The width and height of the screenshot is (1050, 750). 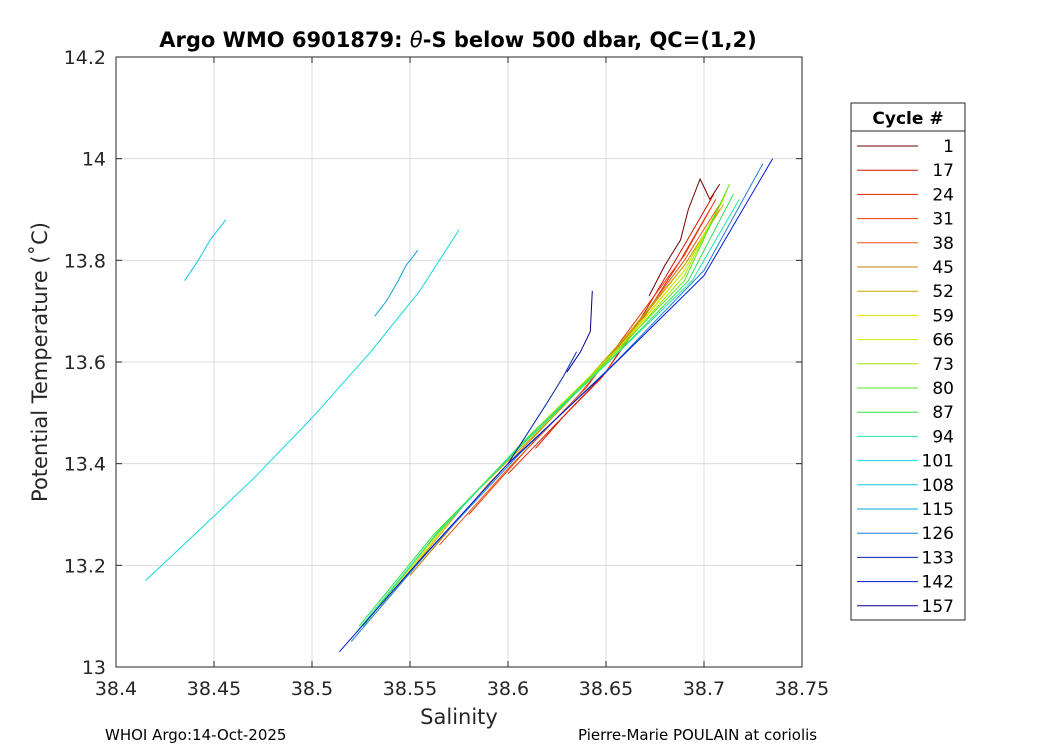 What do you see at coordinates (938, 510) in the screenshot?
I see `legend-label-cycle-115: 115` at bounding box center [938, 510].